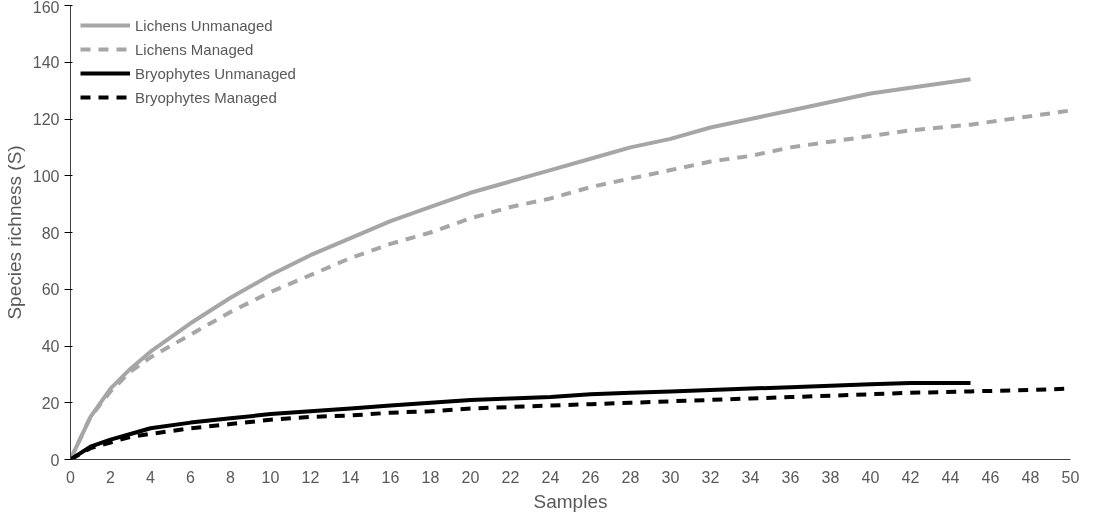 Image resolution: width=1094 pixels, height=518 pixels. I want to click on y-tick-label: 20, so click(50, 403).